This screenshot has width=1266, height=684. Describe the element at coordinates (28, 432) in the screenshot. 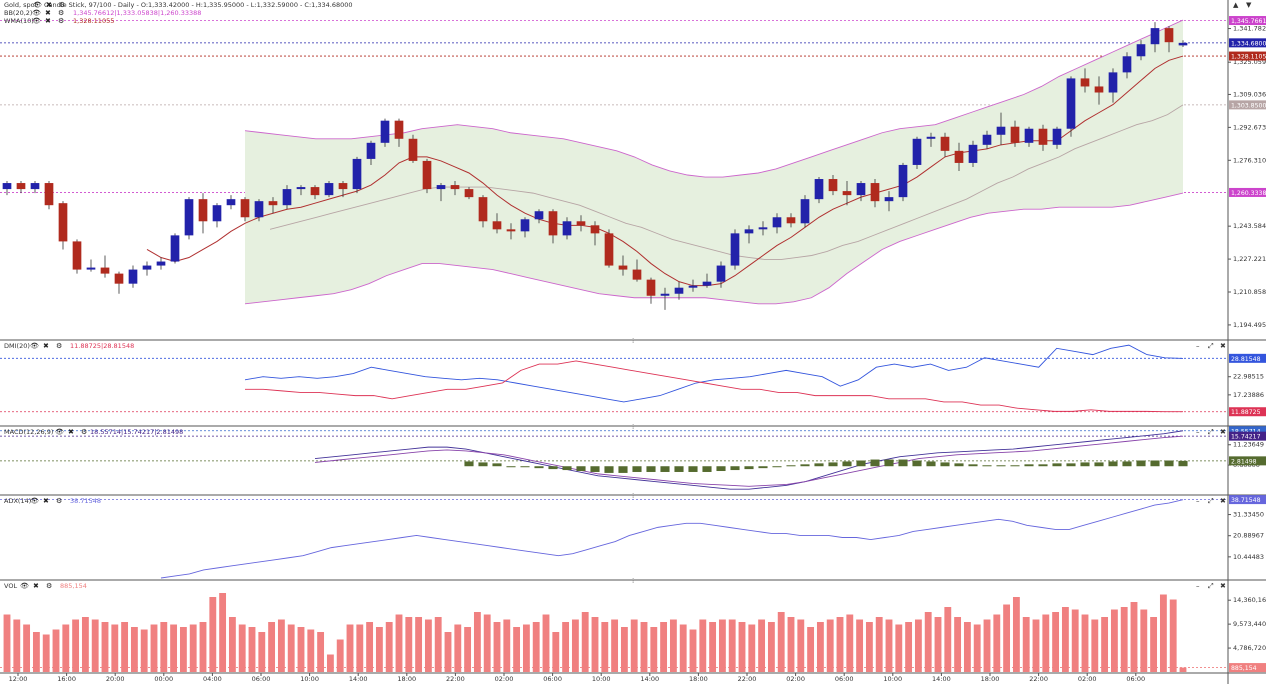

I see `macd-label: MACD(12,26,9)` at that location.